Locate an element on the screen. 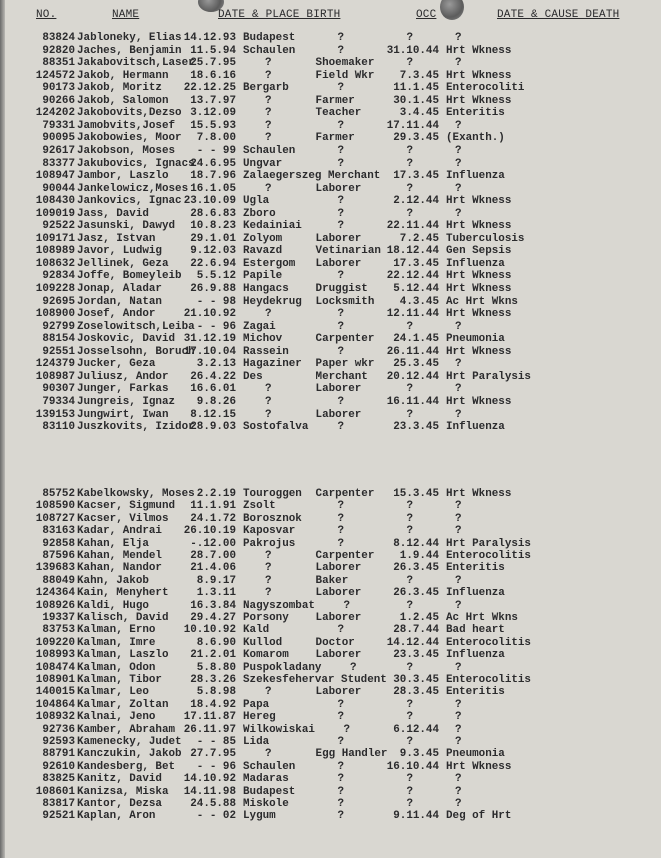  record-number: 92834 is located at coordinates (58, 276).